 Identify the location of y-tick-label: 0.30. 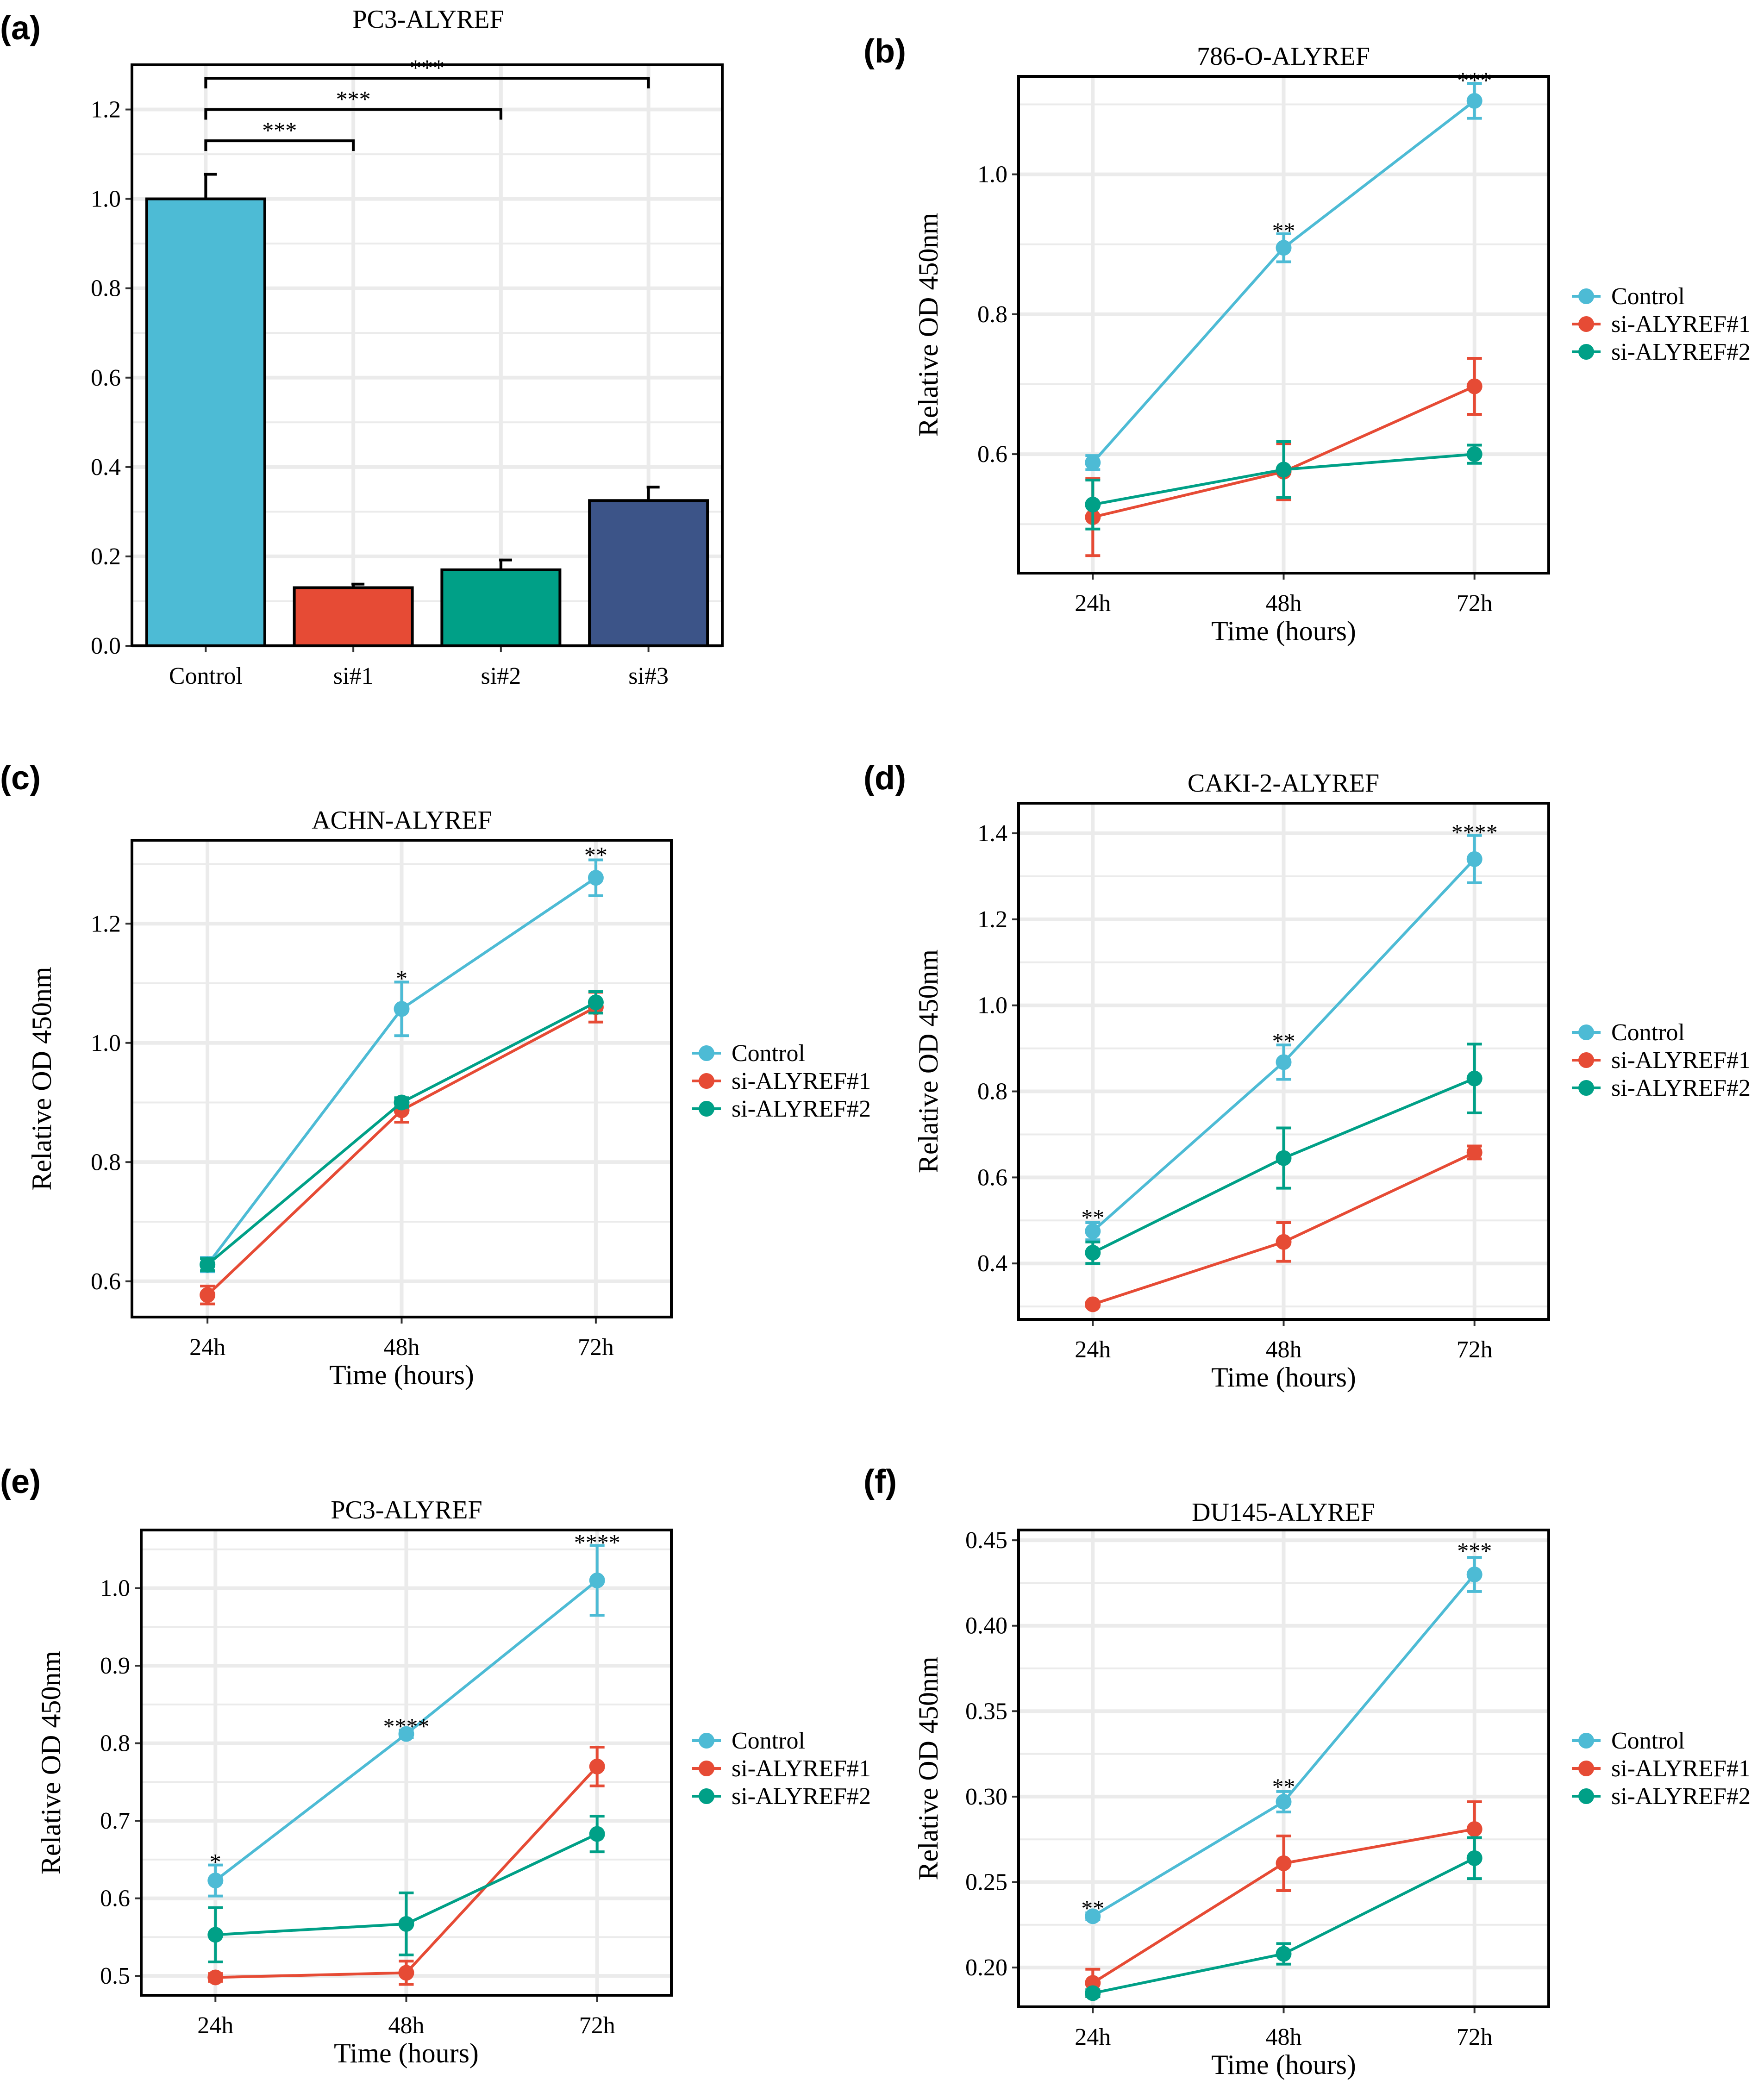
(986, 1797).